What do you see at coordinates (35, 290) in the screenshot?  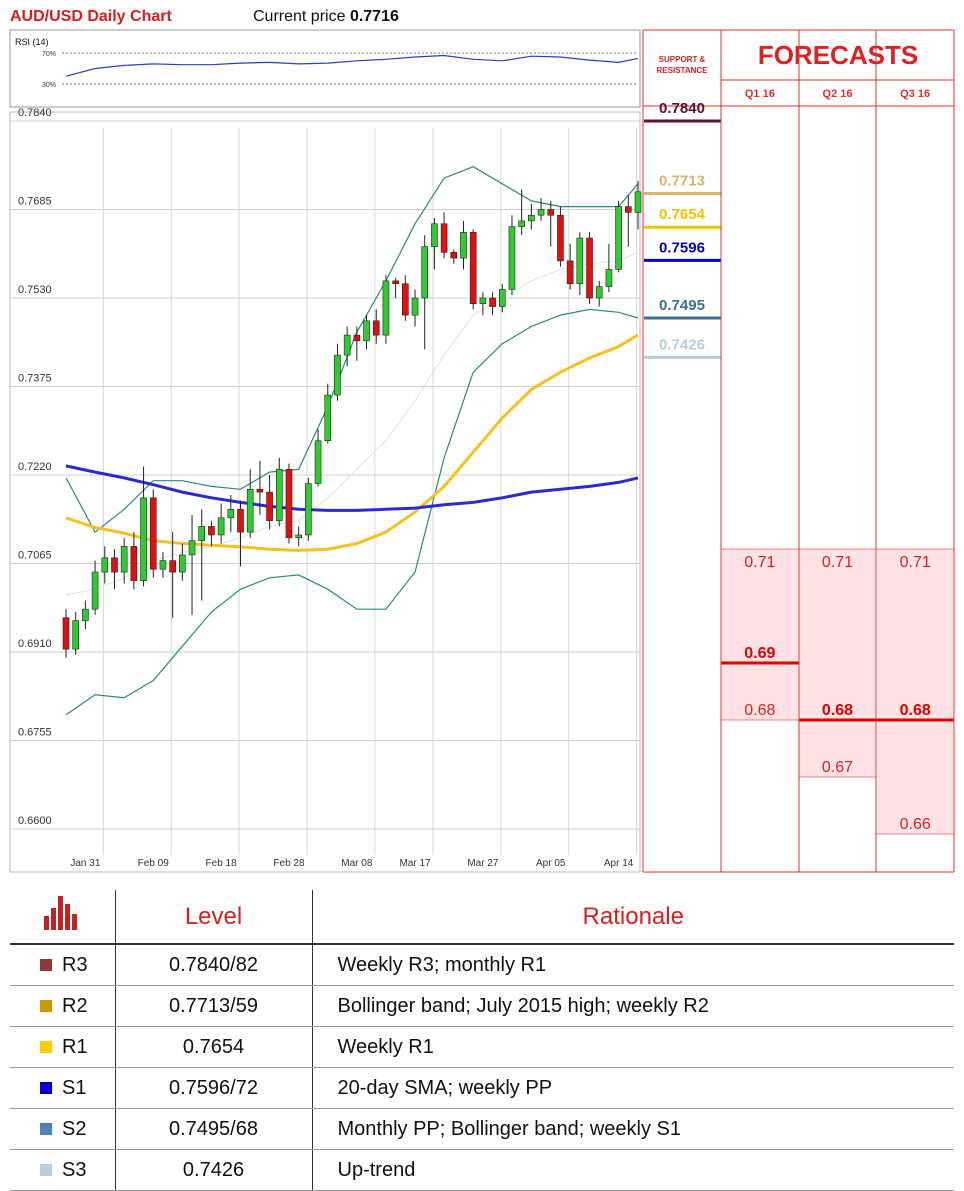 I see `y-tick-label: 0.7530` at bounding box center [35, 290].